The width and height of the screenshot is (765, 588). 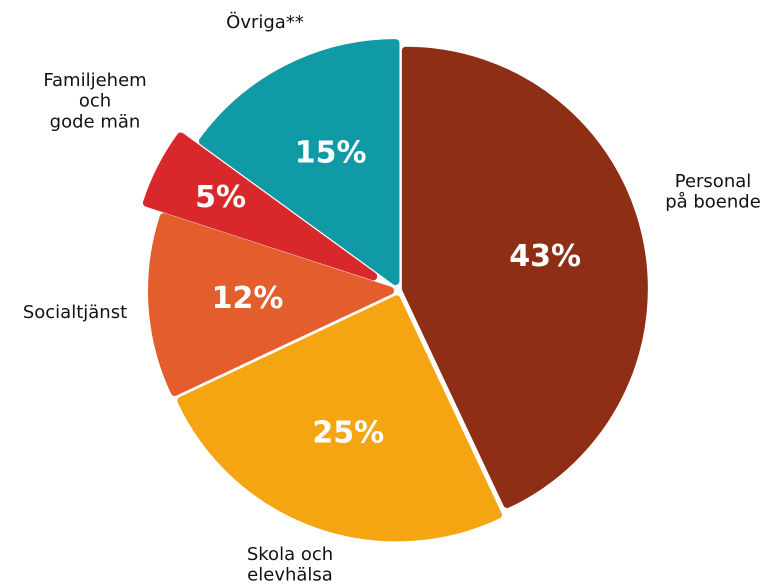 I want to click on slice-value-label: 43%, so click(x=545, y=256).